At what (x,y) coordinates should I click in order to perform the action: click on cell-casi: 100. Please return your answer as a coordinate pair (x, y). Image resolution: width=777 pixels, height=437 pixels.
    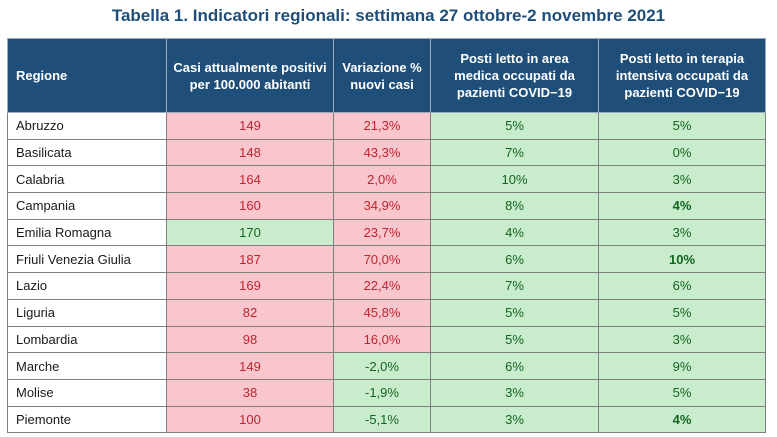
    Looking at the image, I should click on (250, 419).